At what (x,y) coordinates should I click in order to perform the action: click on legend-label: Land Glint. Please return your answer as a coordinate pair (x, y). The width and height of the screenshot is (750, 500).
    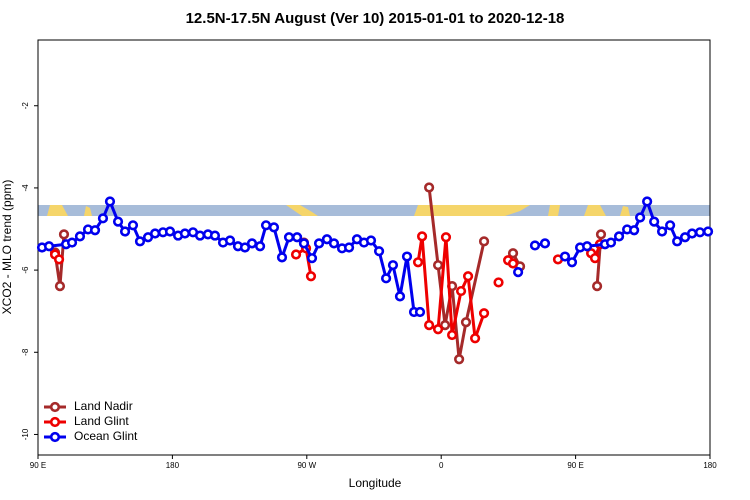
    Looking at the image, I should click on (101, 421).